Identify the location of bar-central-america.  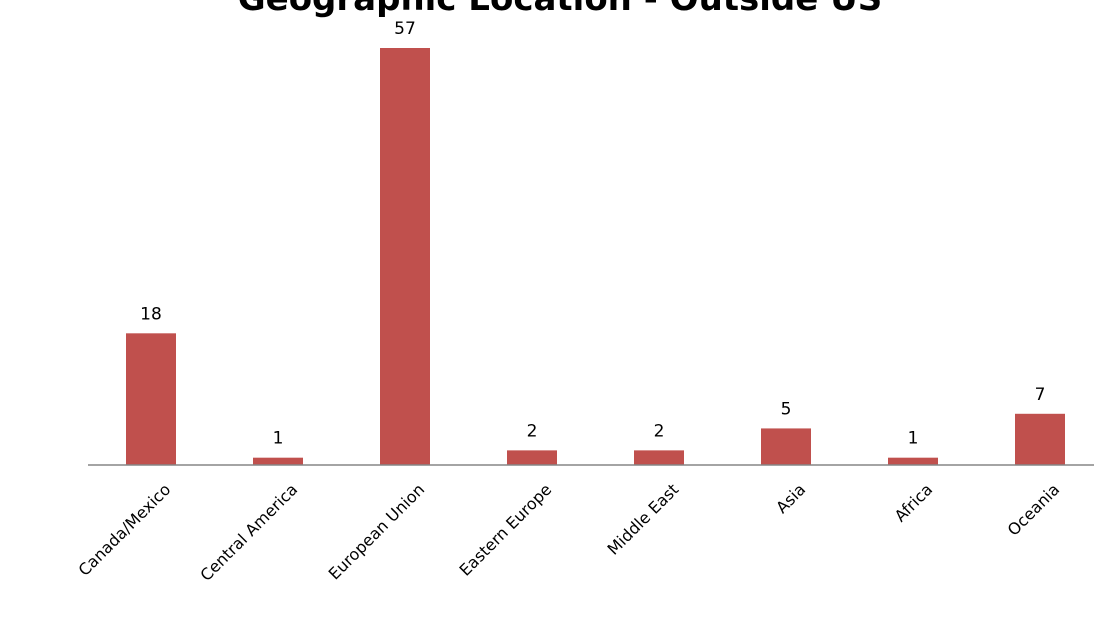
(278, 461).